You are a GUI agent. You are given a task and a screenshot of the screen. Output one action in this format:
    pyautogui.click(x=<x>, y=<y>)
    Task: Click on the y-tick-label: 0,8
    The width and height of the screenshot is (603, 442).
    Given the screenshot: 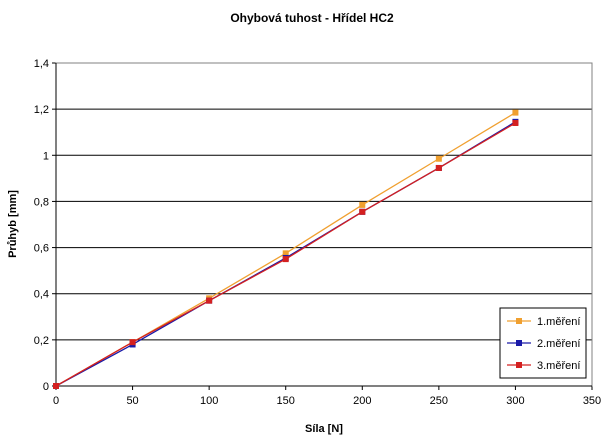 What is the action you would take?
    pyautogui.click(x=41, y=202)
    